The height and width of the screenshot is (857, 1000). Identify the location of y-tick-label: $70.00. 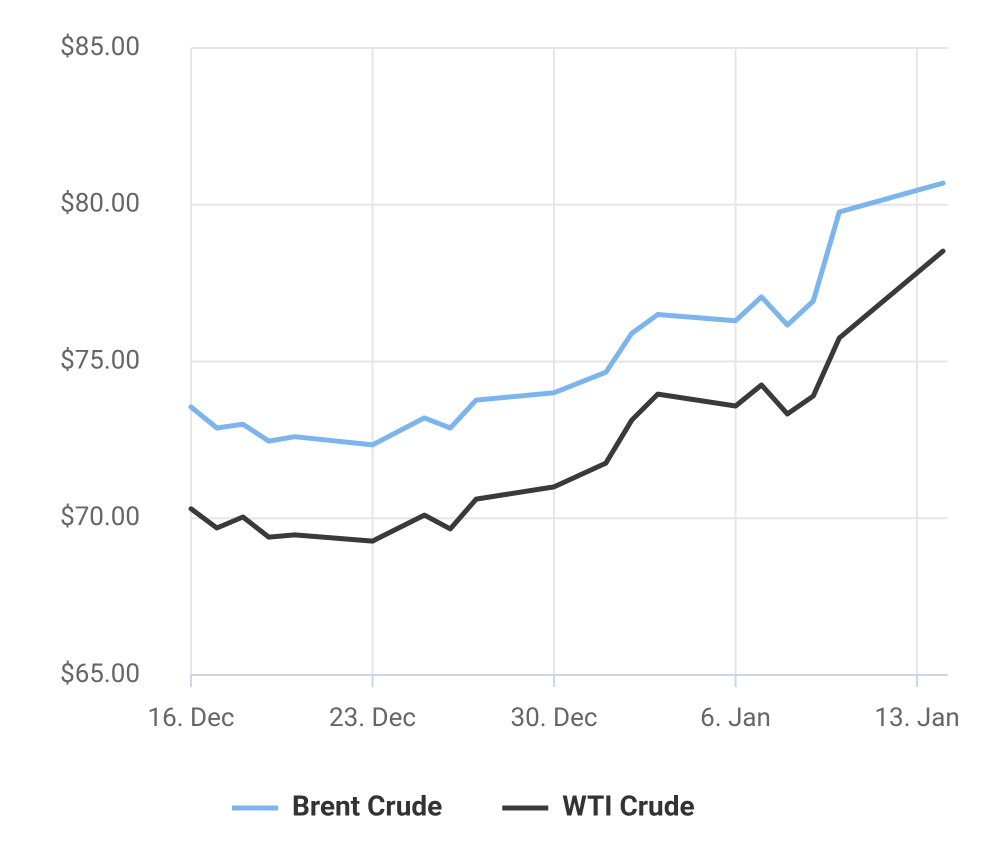
(100, 517).